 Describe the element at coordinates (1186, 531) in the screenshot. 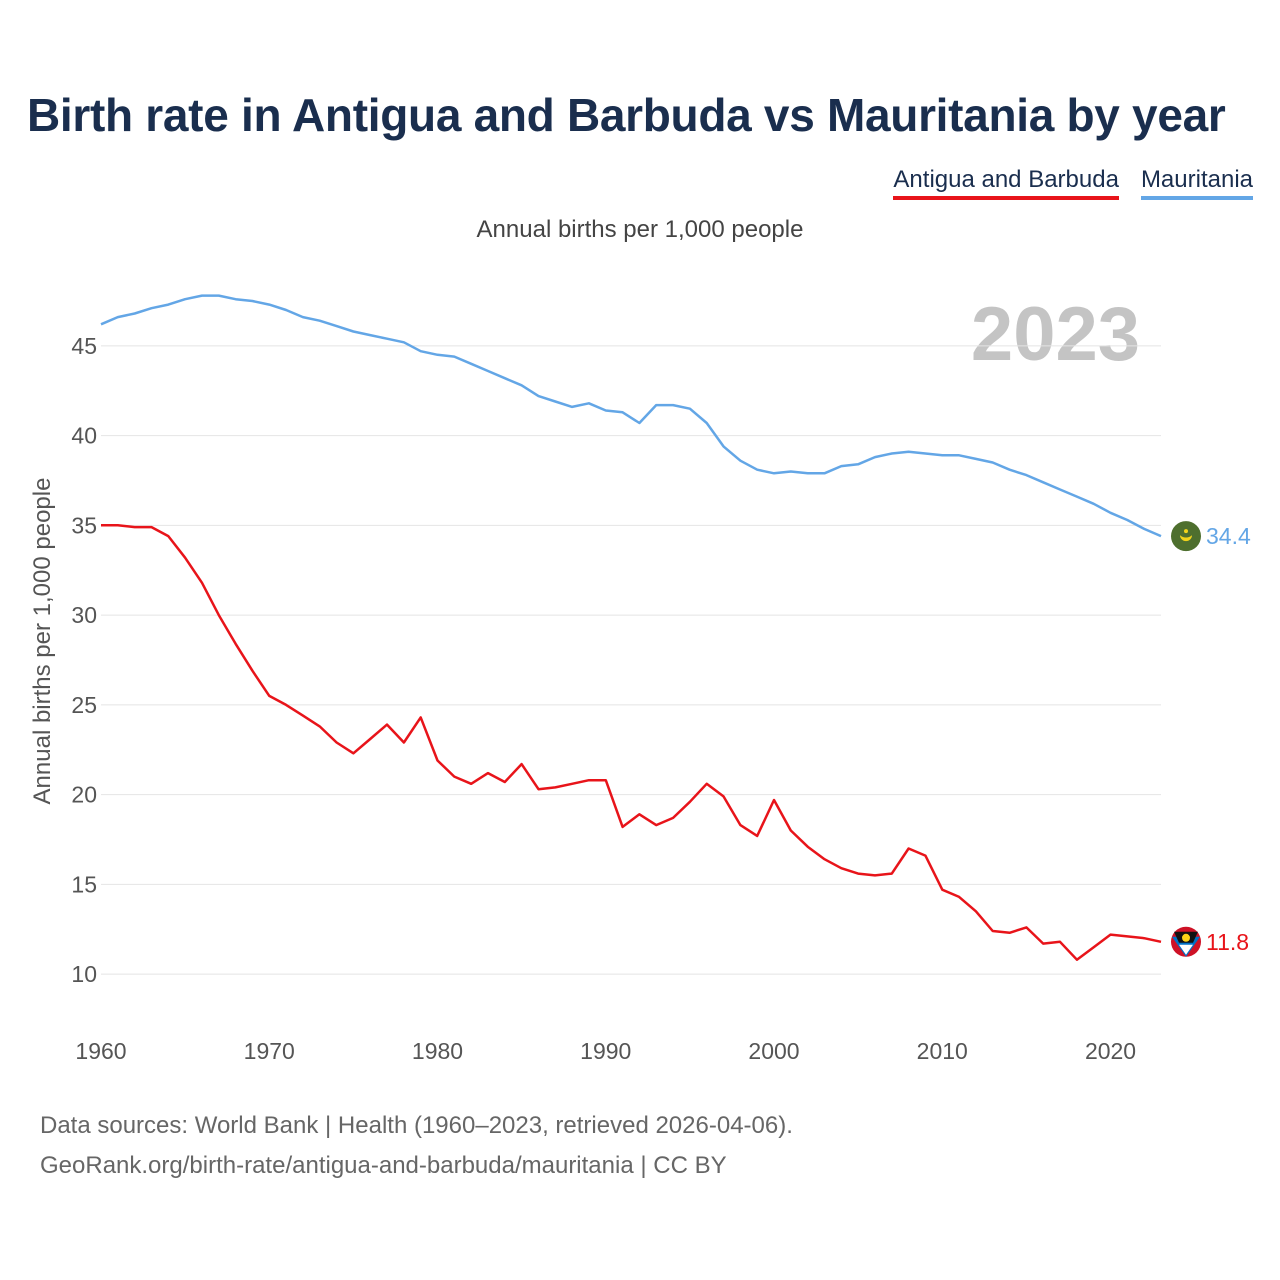

I see `star-icon` at that location.